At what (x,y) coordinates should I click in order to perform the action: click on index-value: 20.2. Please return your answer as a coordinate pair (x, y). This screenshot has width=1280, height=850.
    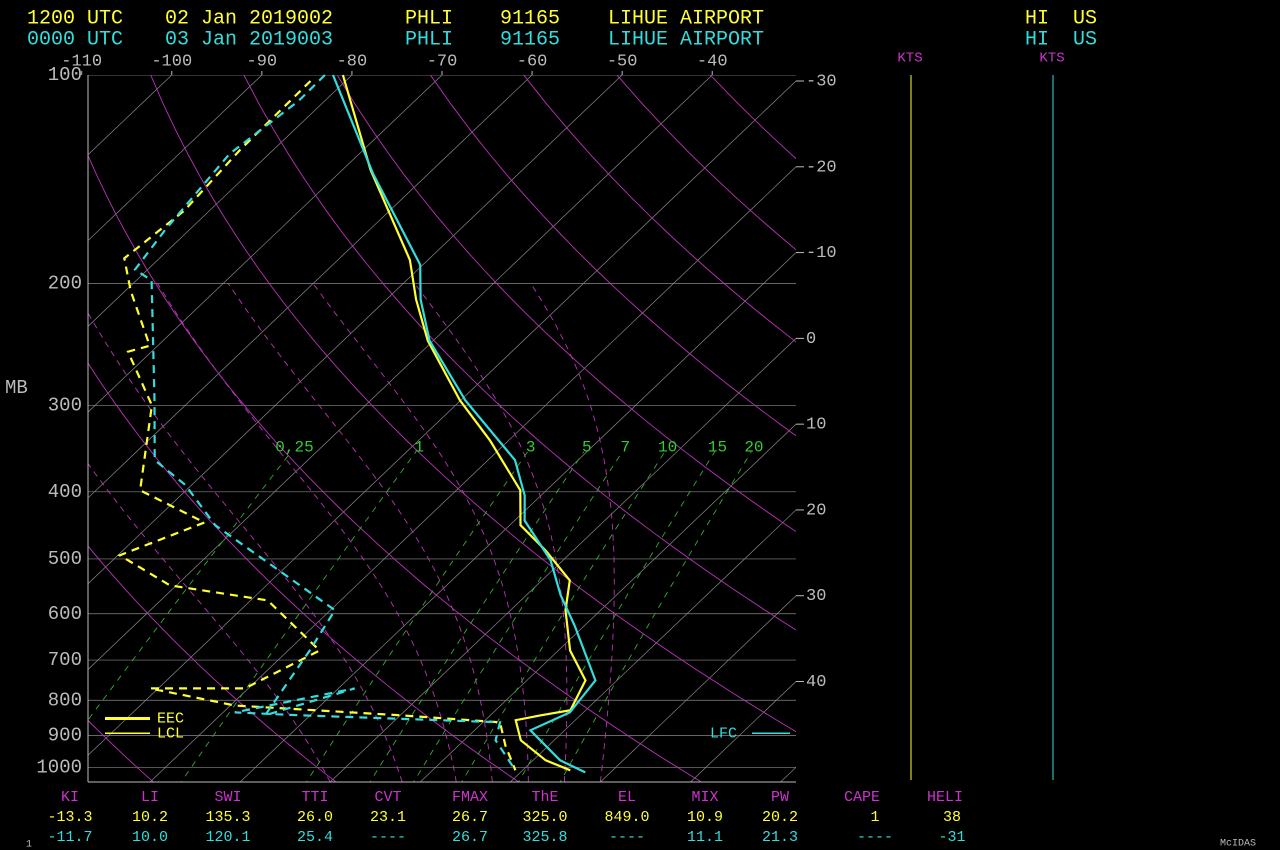
    Looking at the image, I should click on (780, 817).